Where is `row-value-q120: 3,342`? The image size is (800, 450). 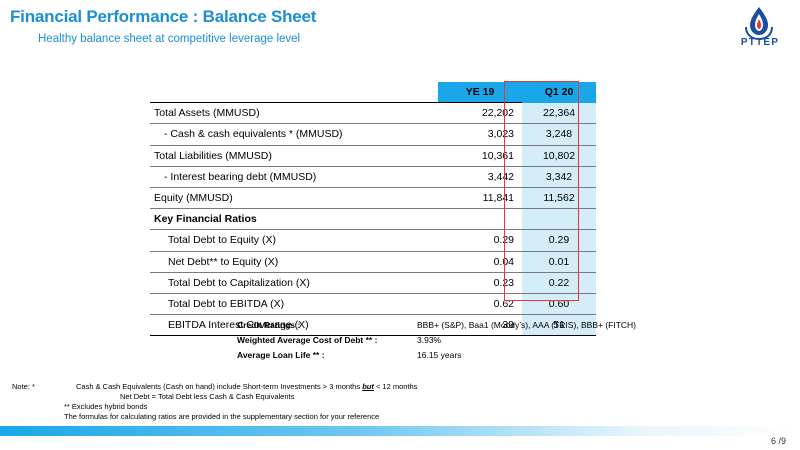 row-value-q120: 3,342 is located at coordinates (559, 177).